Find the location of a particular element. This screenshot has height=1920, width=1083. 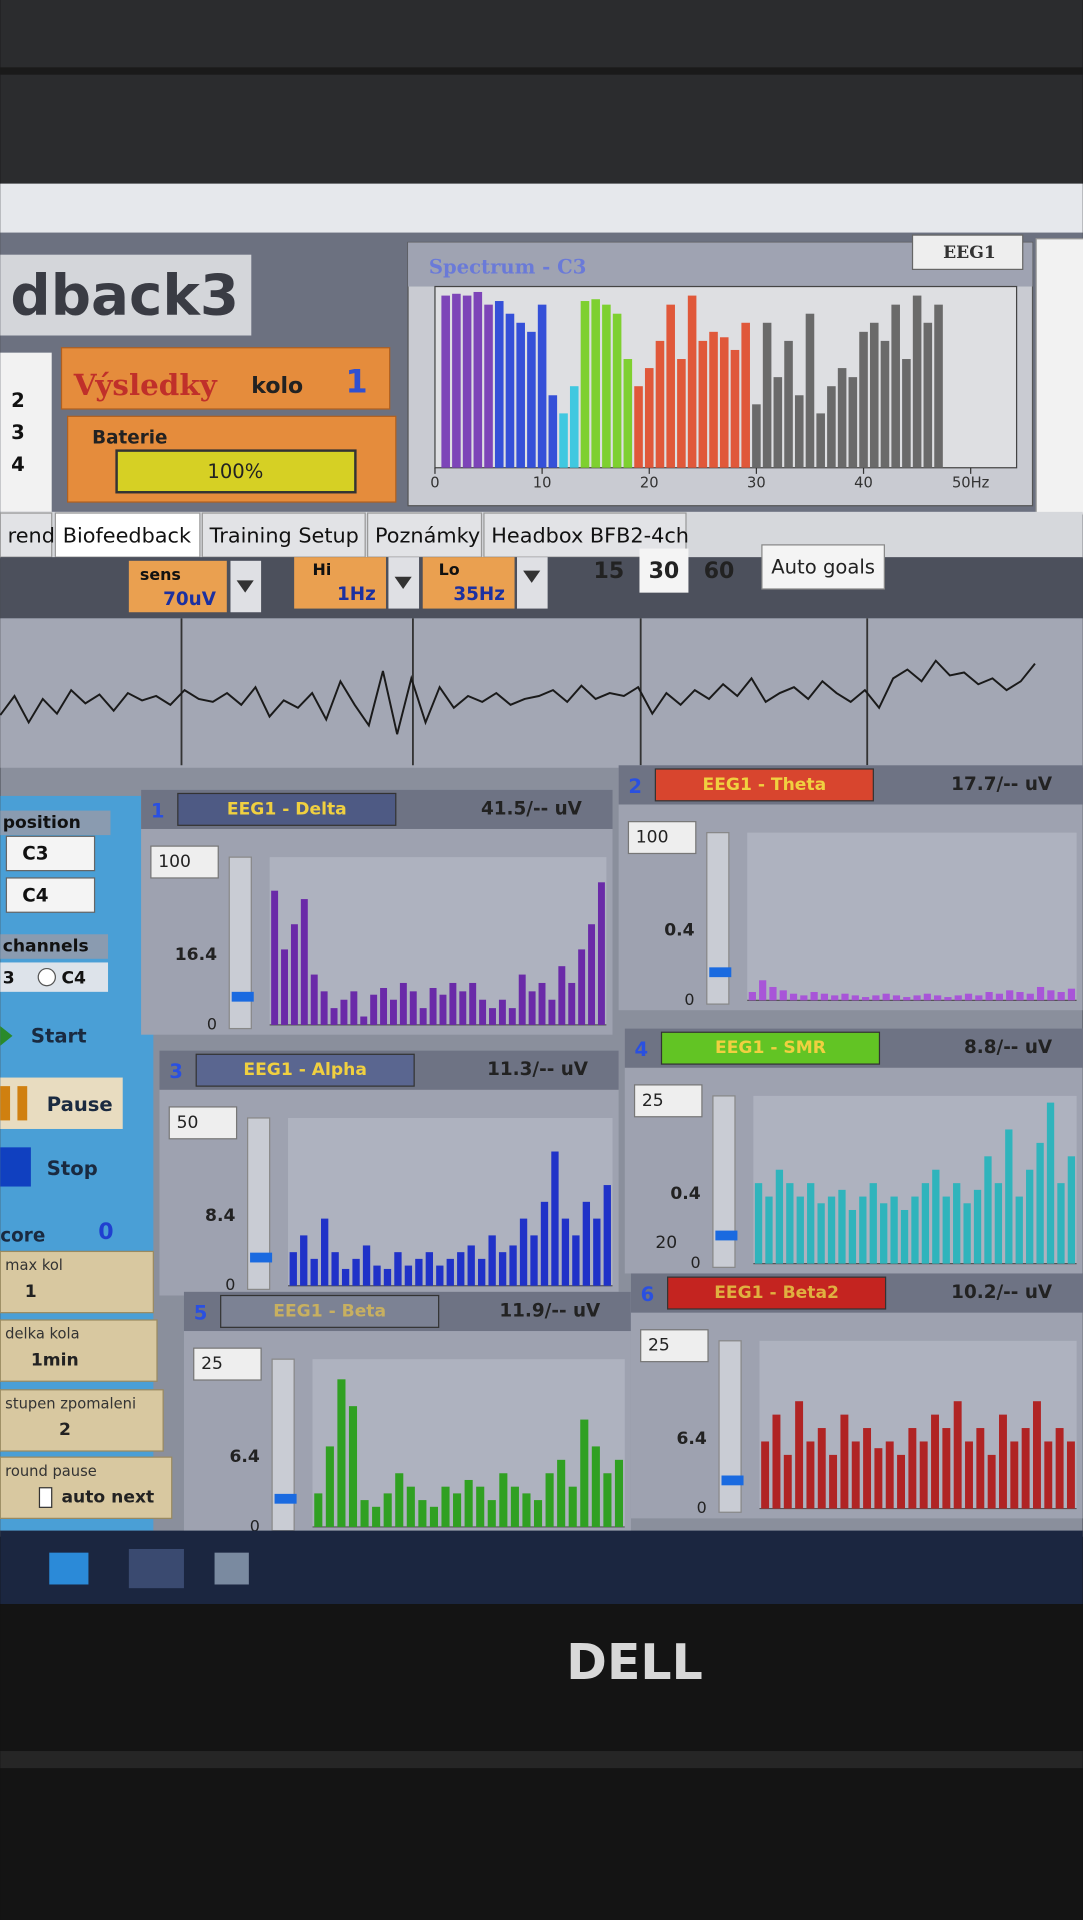

arrow-icon is located at coordinates (245, 586).